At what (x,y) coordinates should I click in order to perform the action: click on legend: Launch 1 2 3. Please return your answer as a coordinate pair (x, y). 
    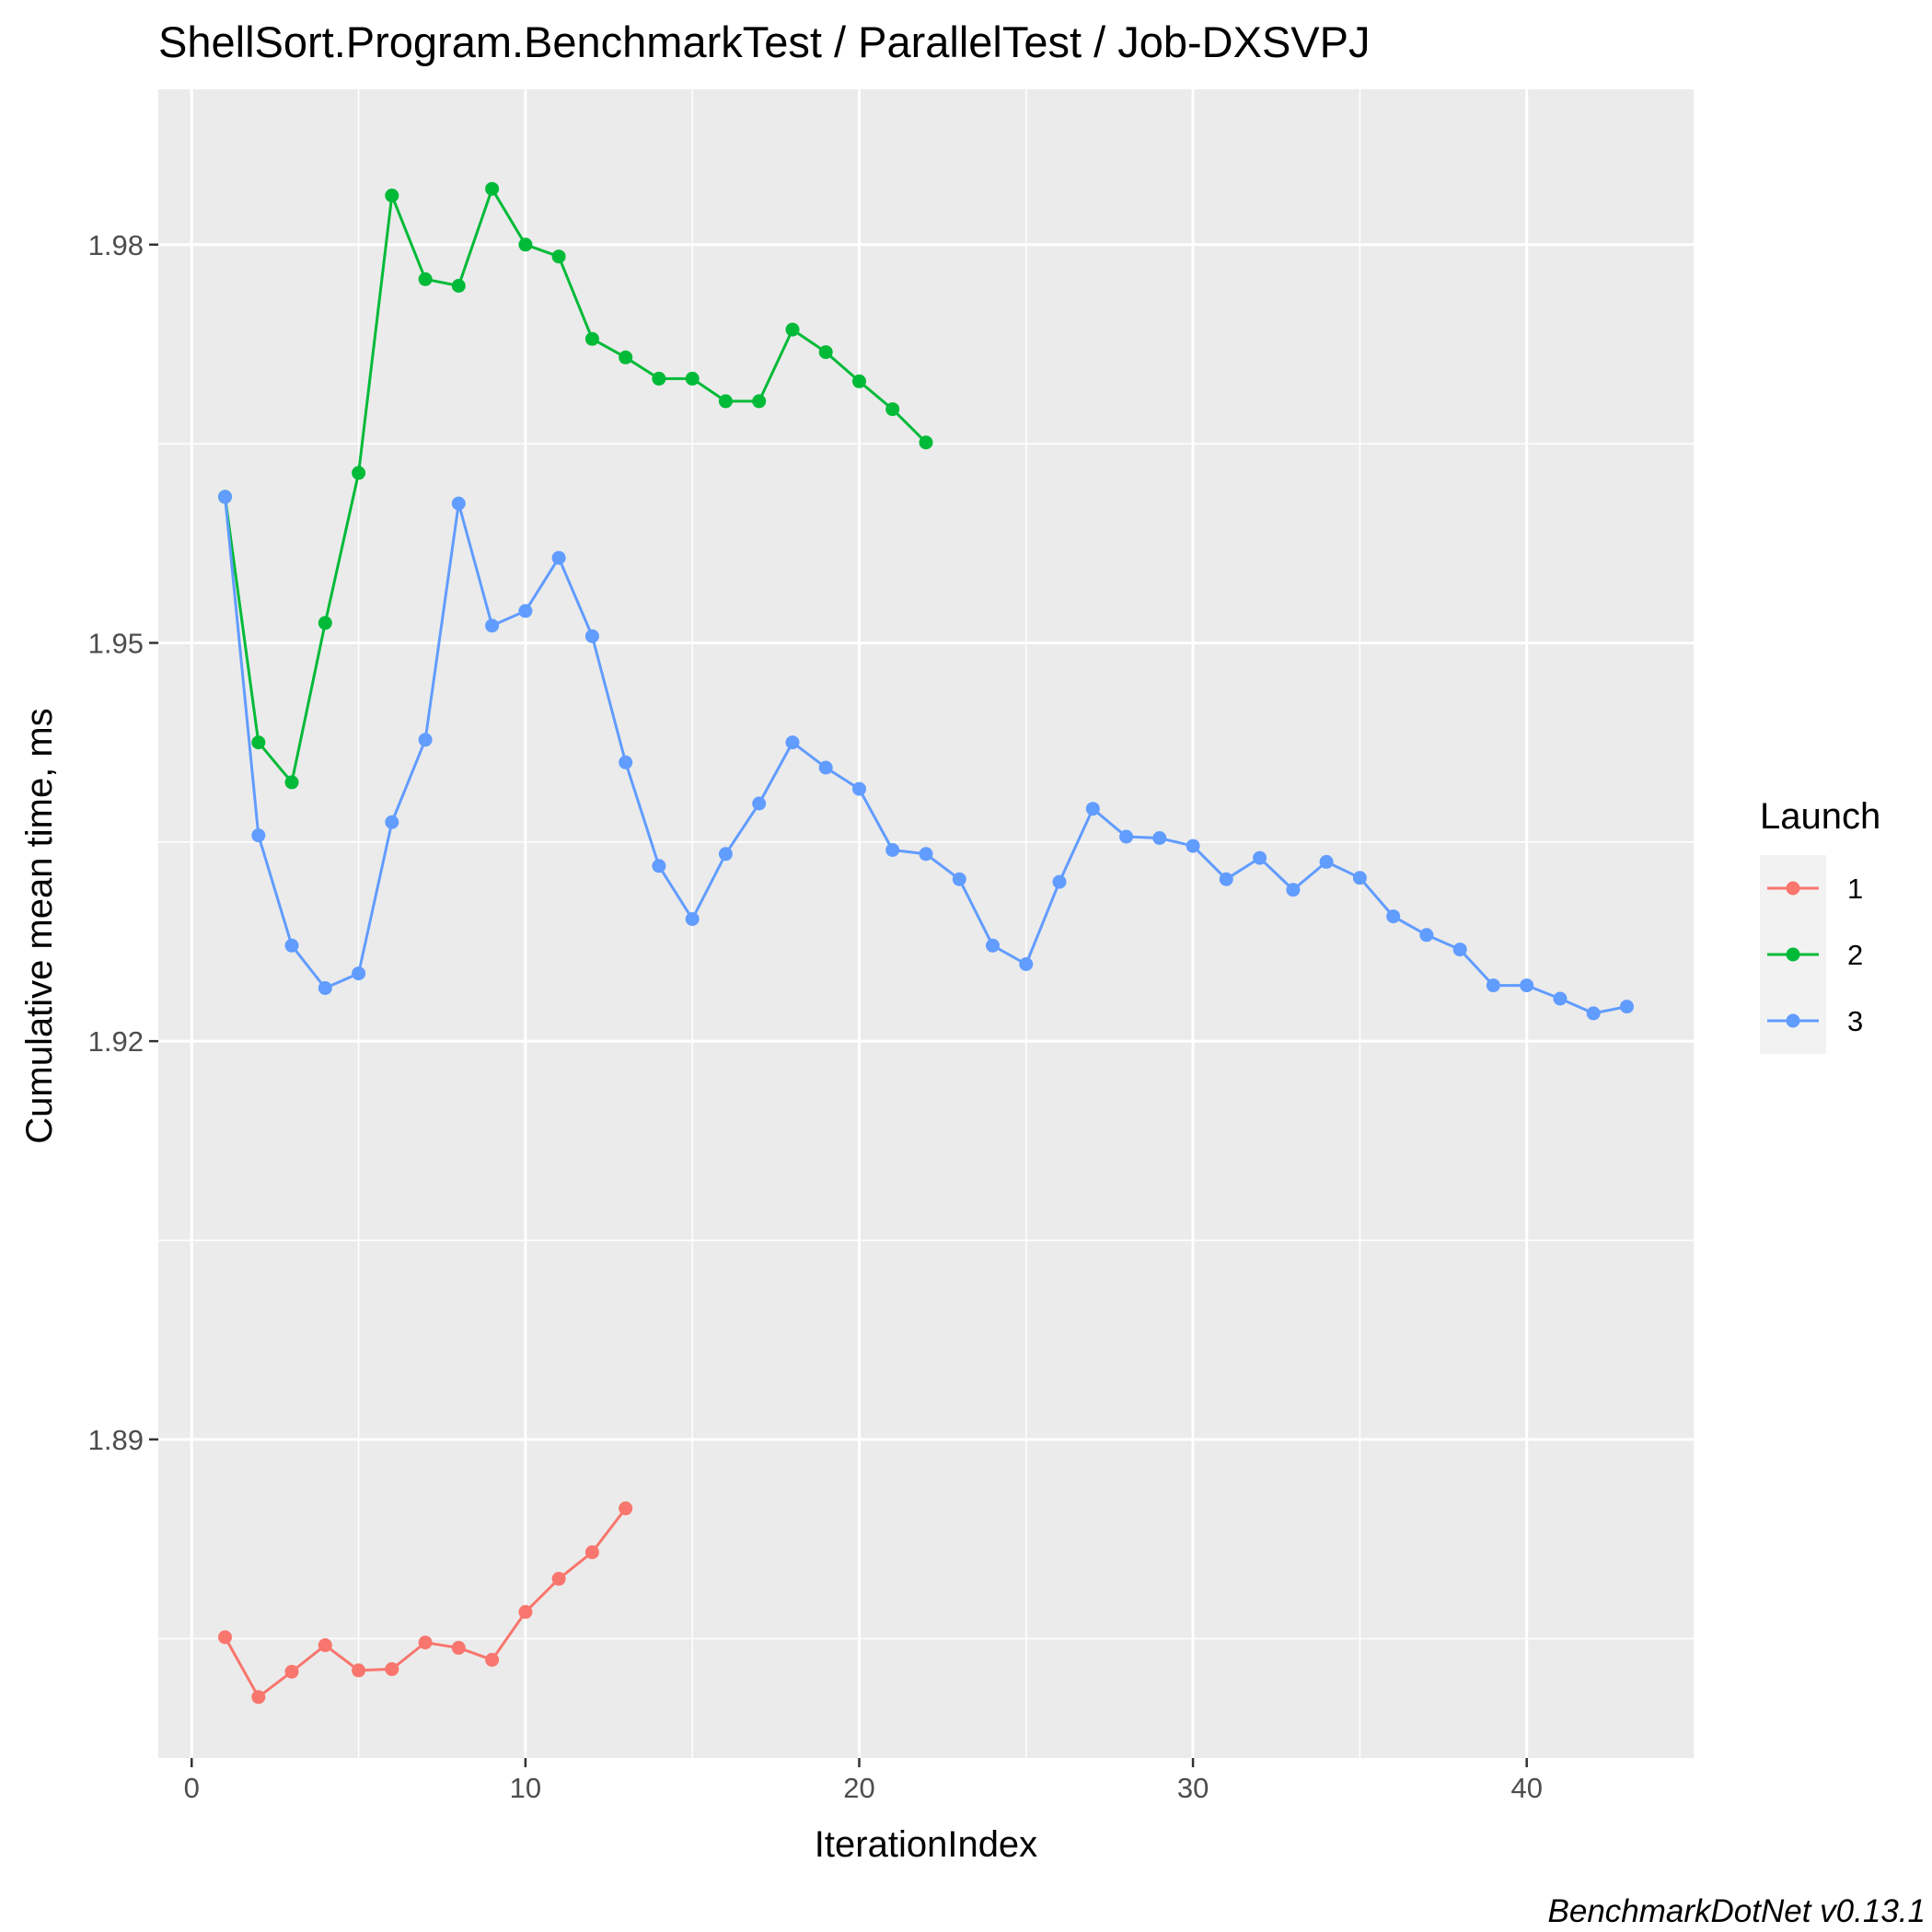
    Looking at the image, I should click on (1820, 925).